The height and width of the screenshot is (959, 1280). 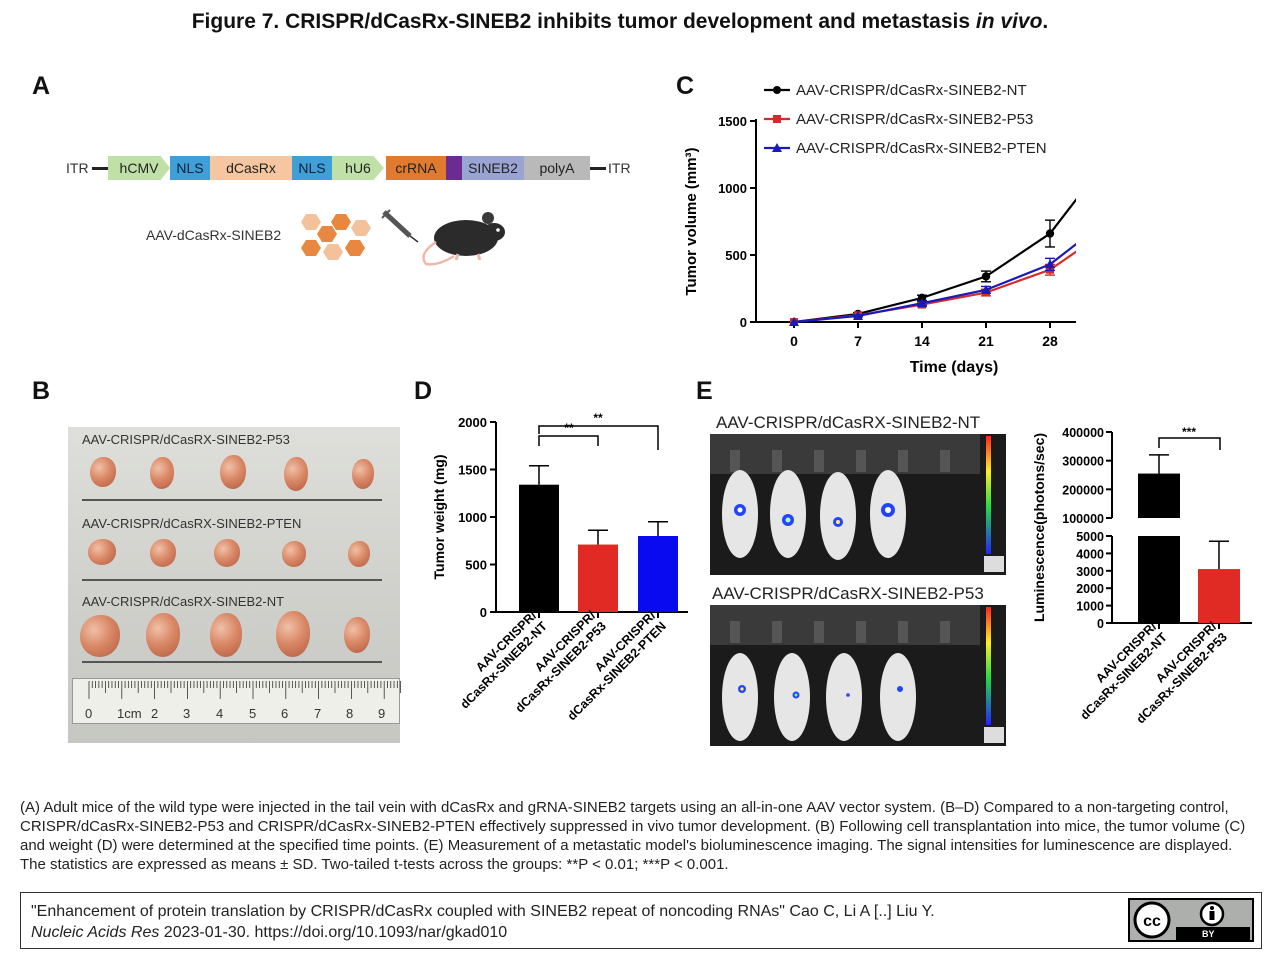 What do you see at coordinates (1050, 341) in the screenshot?
I see `x-tick-label: 28` at bounding box center [1050, 341].